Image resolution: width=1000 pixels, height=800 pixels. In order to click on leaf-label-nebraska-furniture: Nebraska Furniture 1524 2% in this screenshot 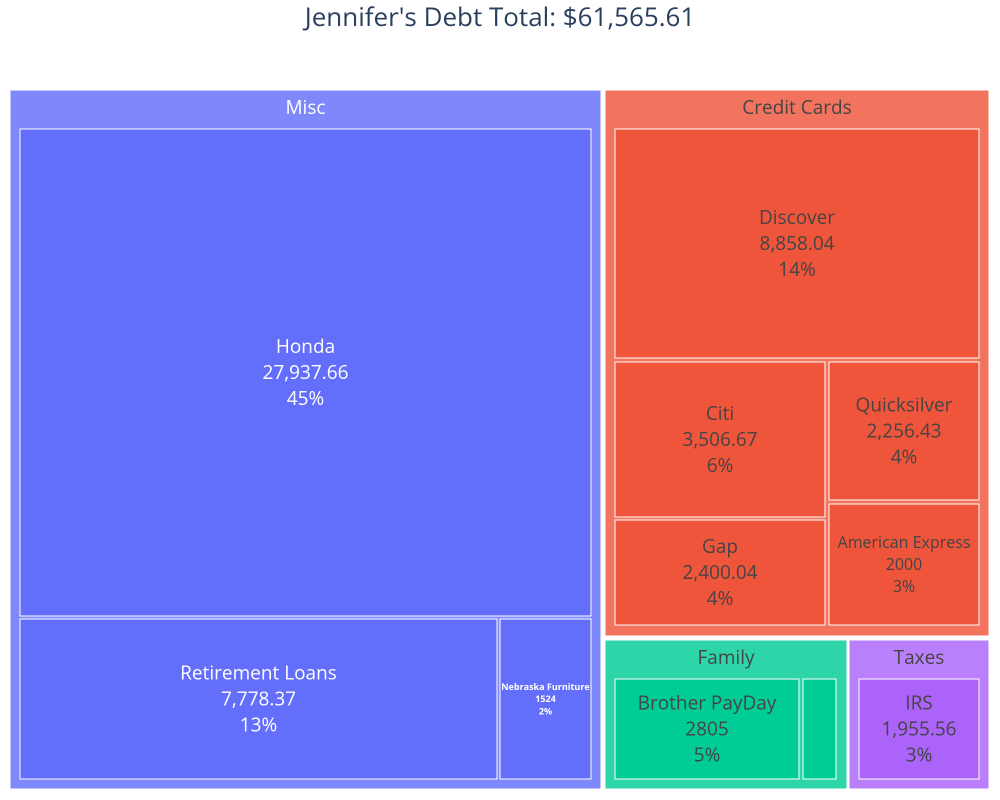, I will do `click(545, 699)`.